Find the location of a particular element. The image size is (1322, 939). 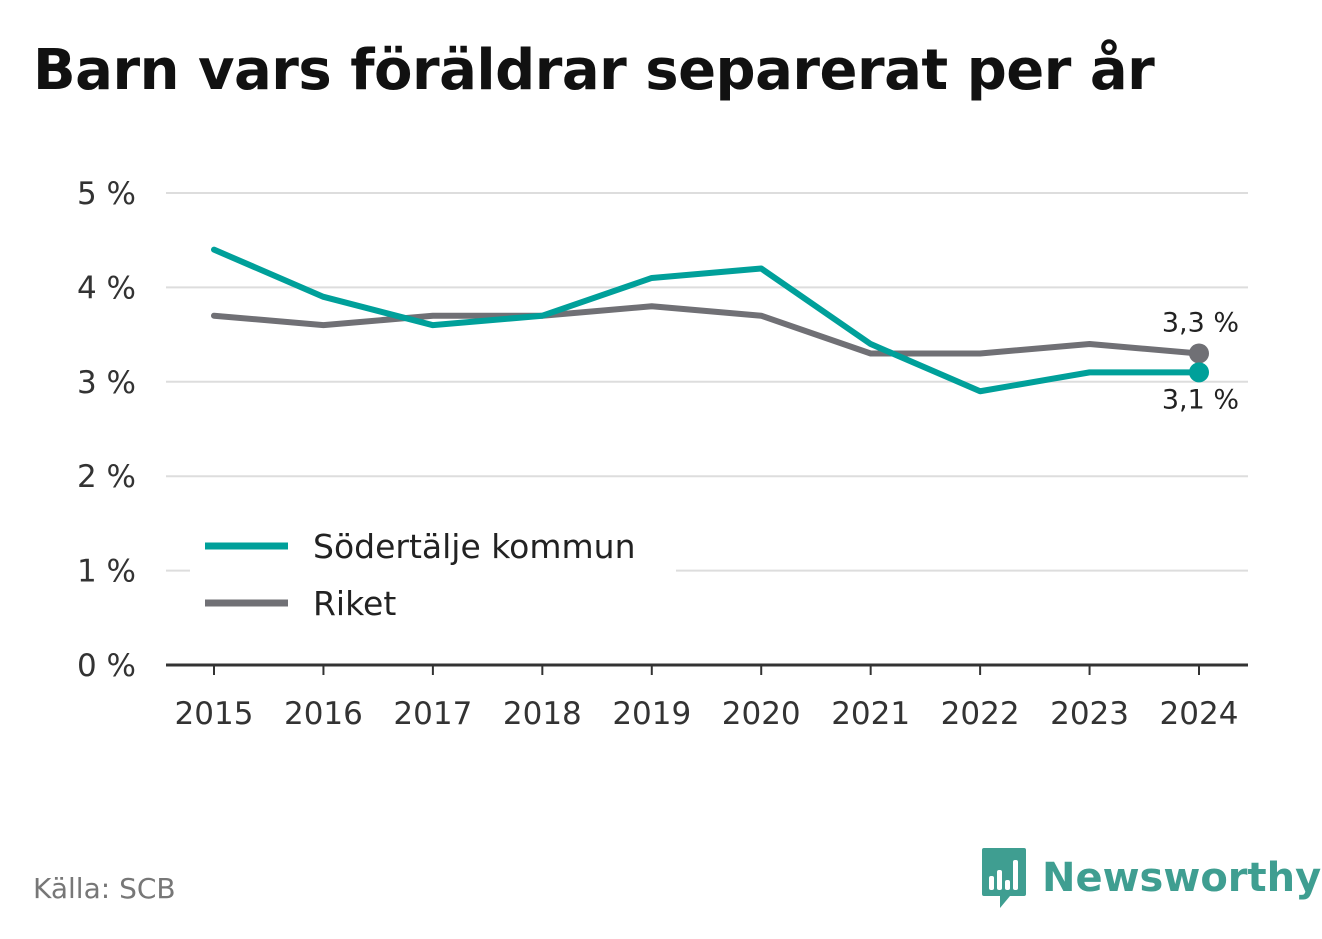

x-tick-label: 2019 is located at coordinates (651, 714).